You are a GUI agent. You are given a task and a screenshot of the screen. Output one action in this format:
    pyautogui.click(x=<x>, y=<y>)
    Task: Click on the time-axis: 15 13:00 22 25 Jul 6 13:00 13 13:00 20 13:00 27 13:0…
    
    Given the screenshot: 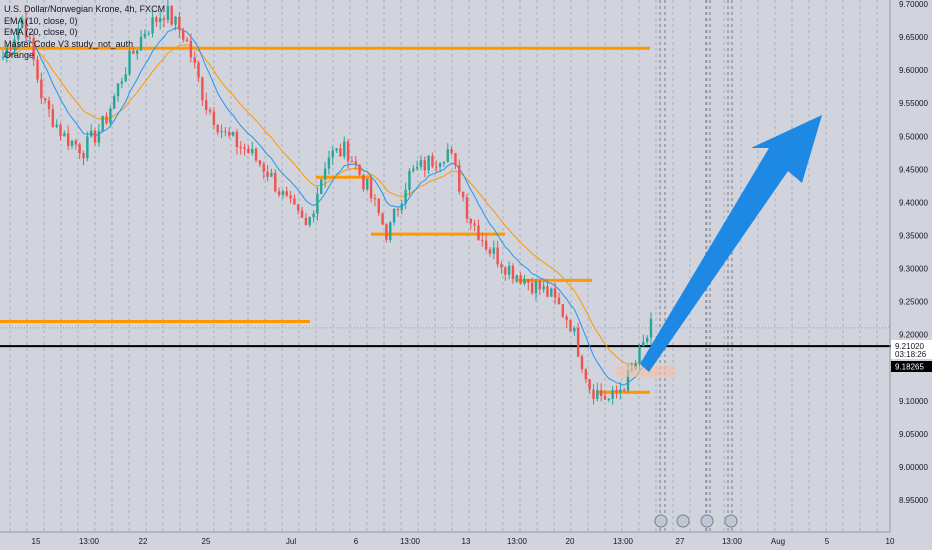 What is the action you would take?
    pyautogui.click(x=463, y=541)
    